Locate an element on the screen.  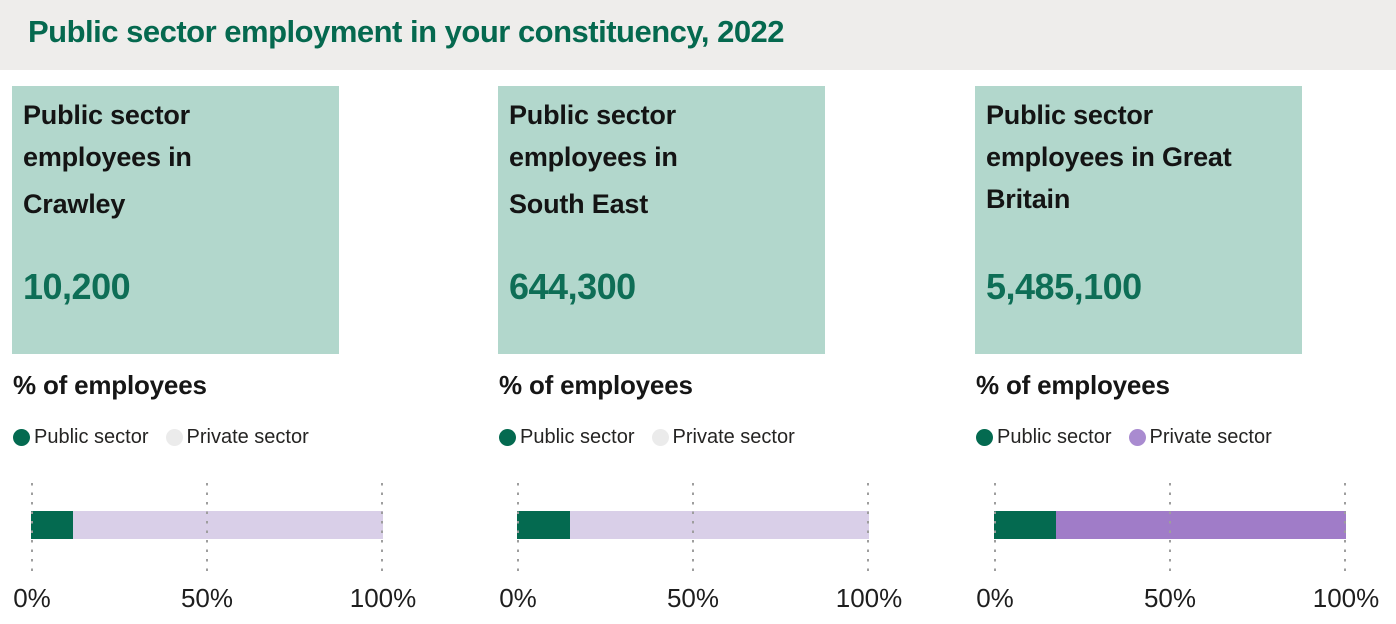
stat-card-value: 10,200 is located at coordinates (77, 286).